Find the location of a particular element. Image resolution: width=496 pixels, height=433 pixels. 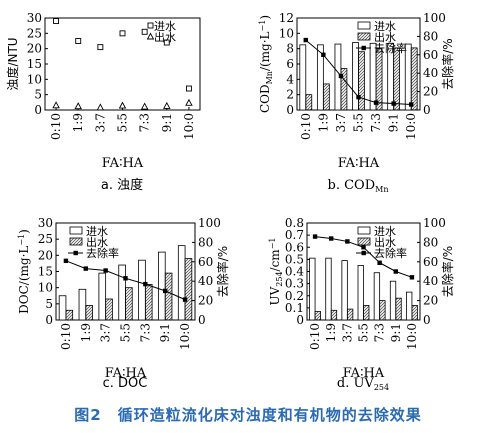

chart-caption: b. CODMn is located at coordinates (358, 186).